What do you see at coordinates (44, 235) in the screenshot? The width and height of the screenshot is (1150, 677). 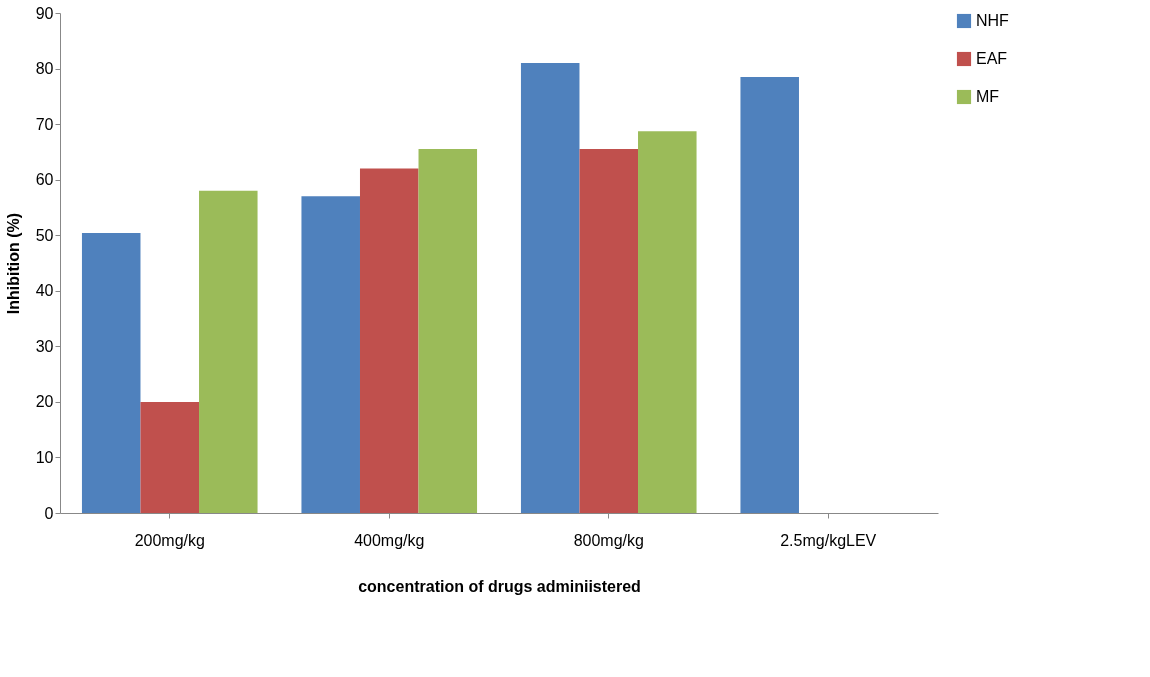 I see `y-tick-label: 50` at bounding box center [44, 235].